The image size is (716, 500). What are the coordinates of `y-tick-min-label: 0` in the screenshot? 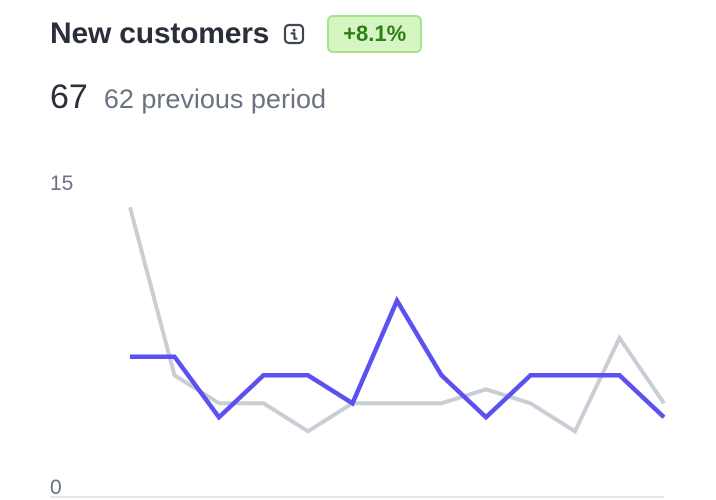 It's located at (56, 487).